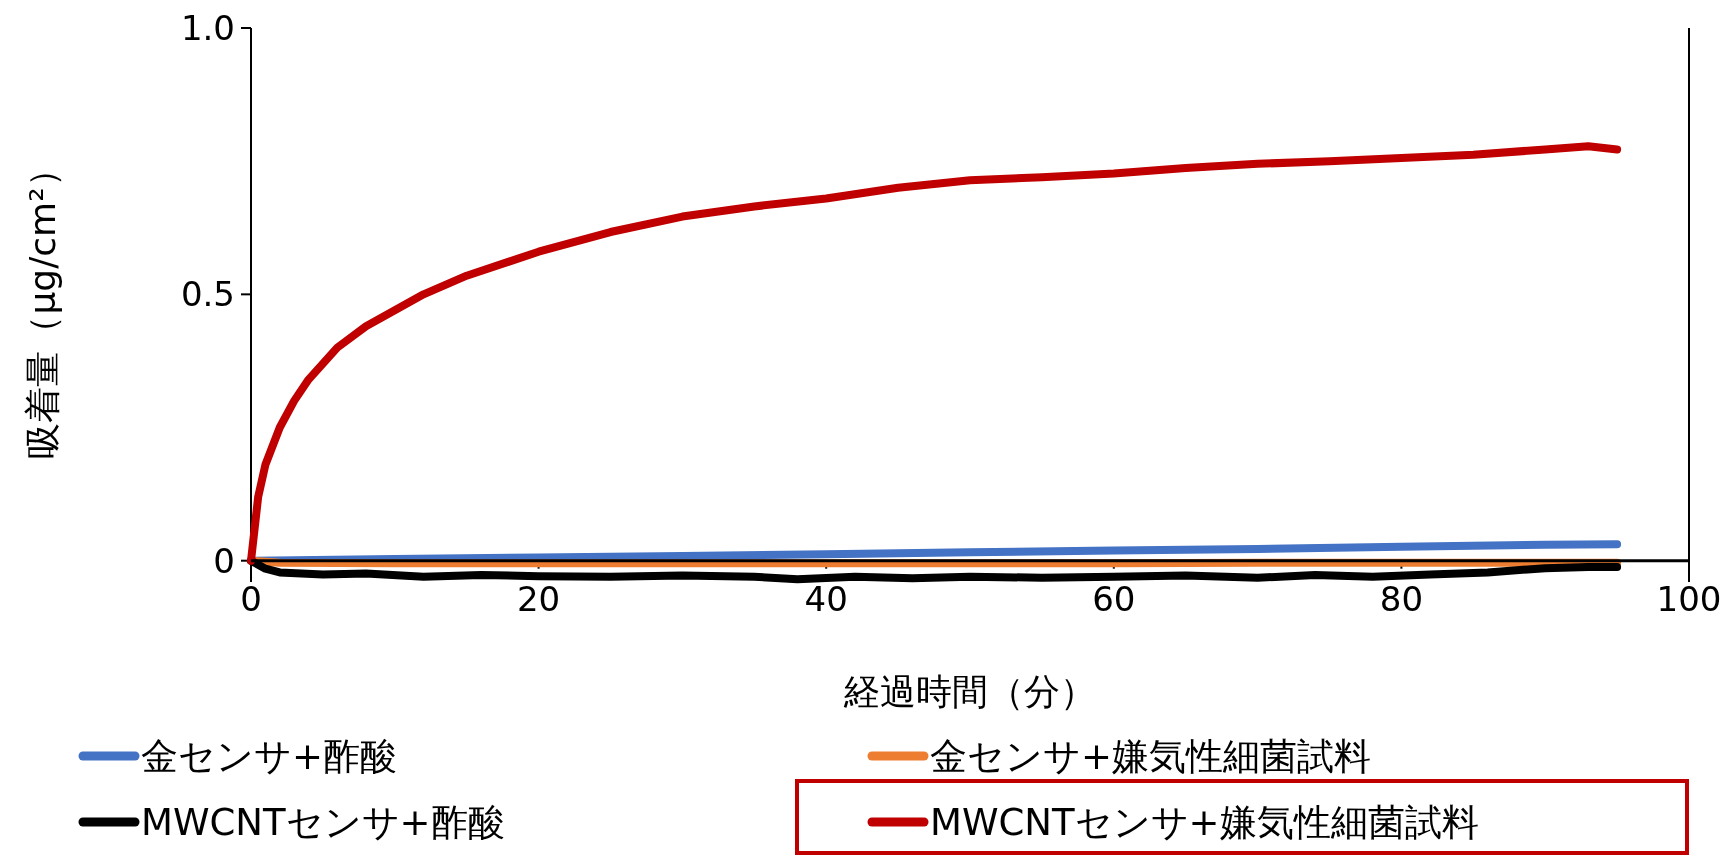 This screenshot has height=856, width=1731. I want to click on y-tick-label: 0.5, so click(207, 294).